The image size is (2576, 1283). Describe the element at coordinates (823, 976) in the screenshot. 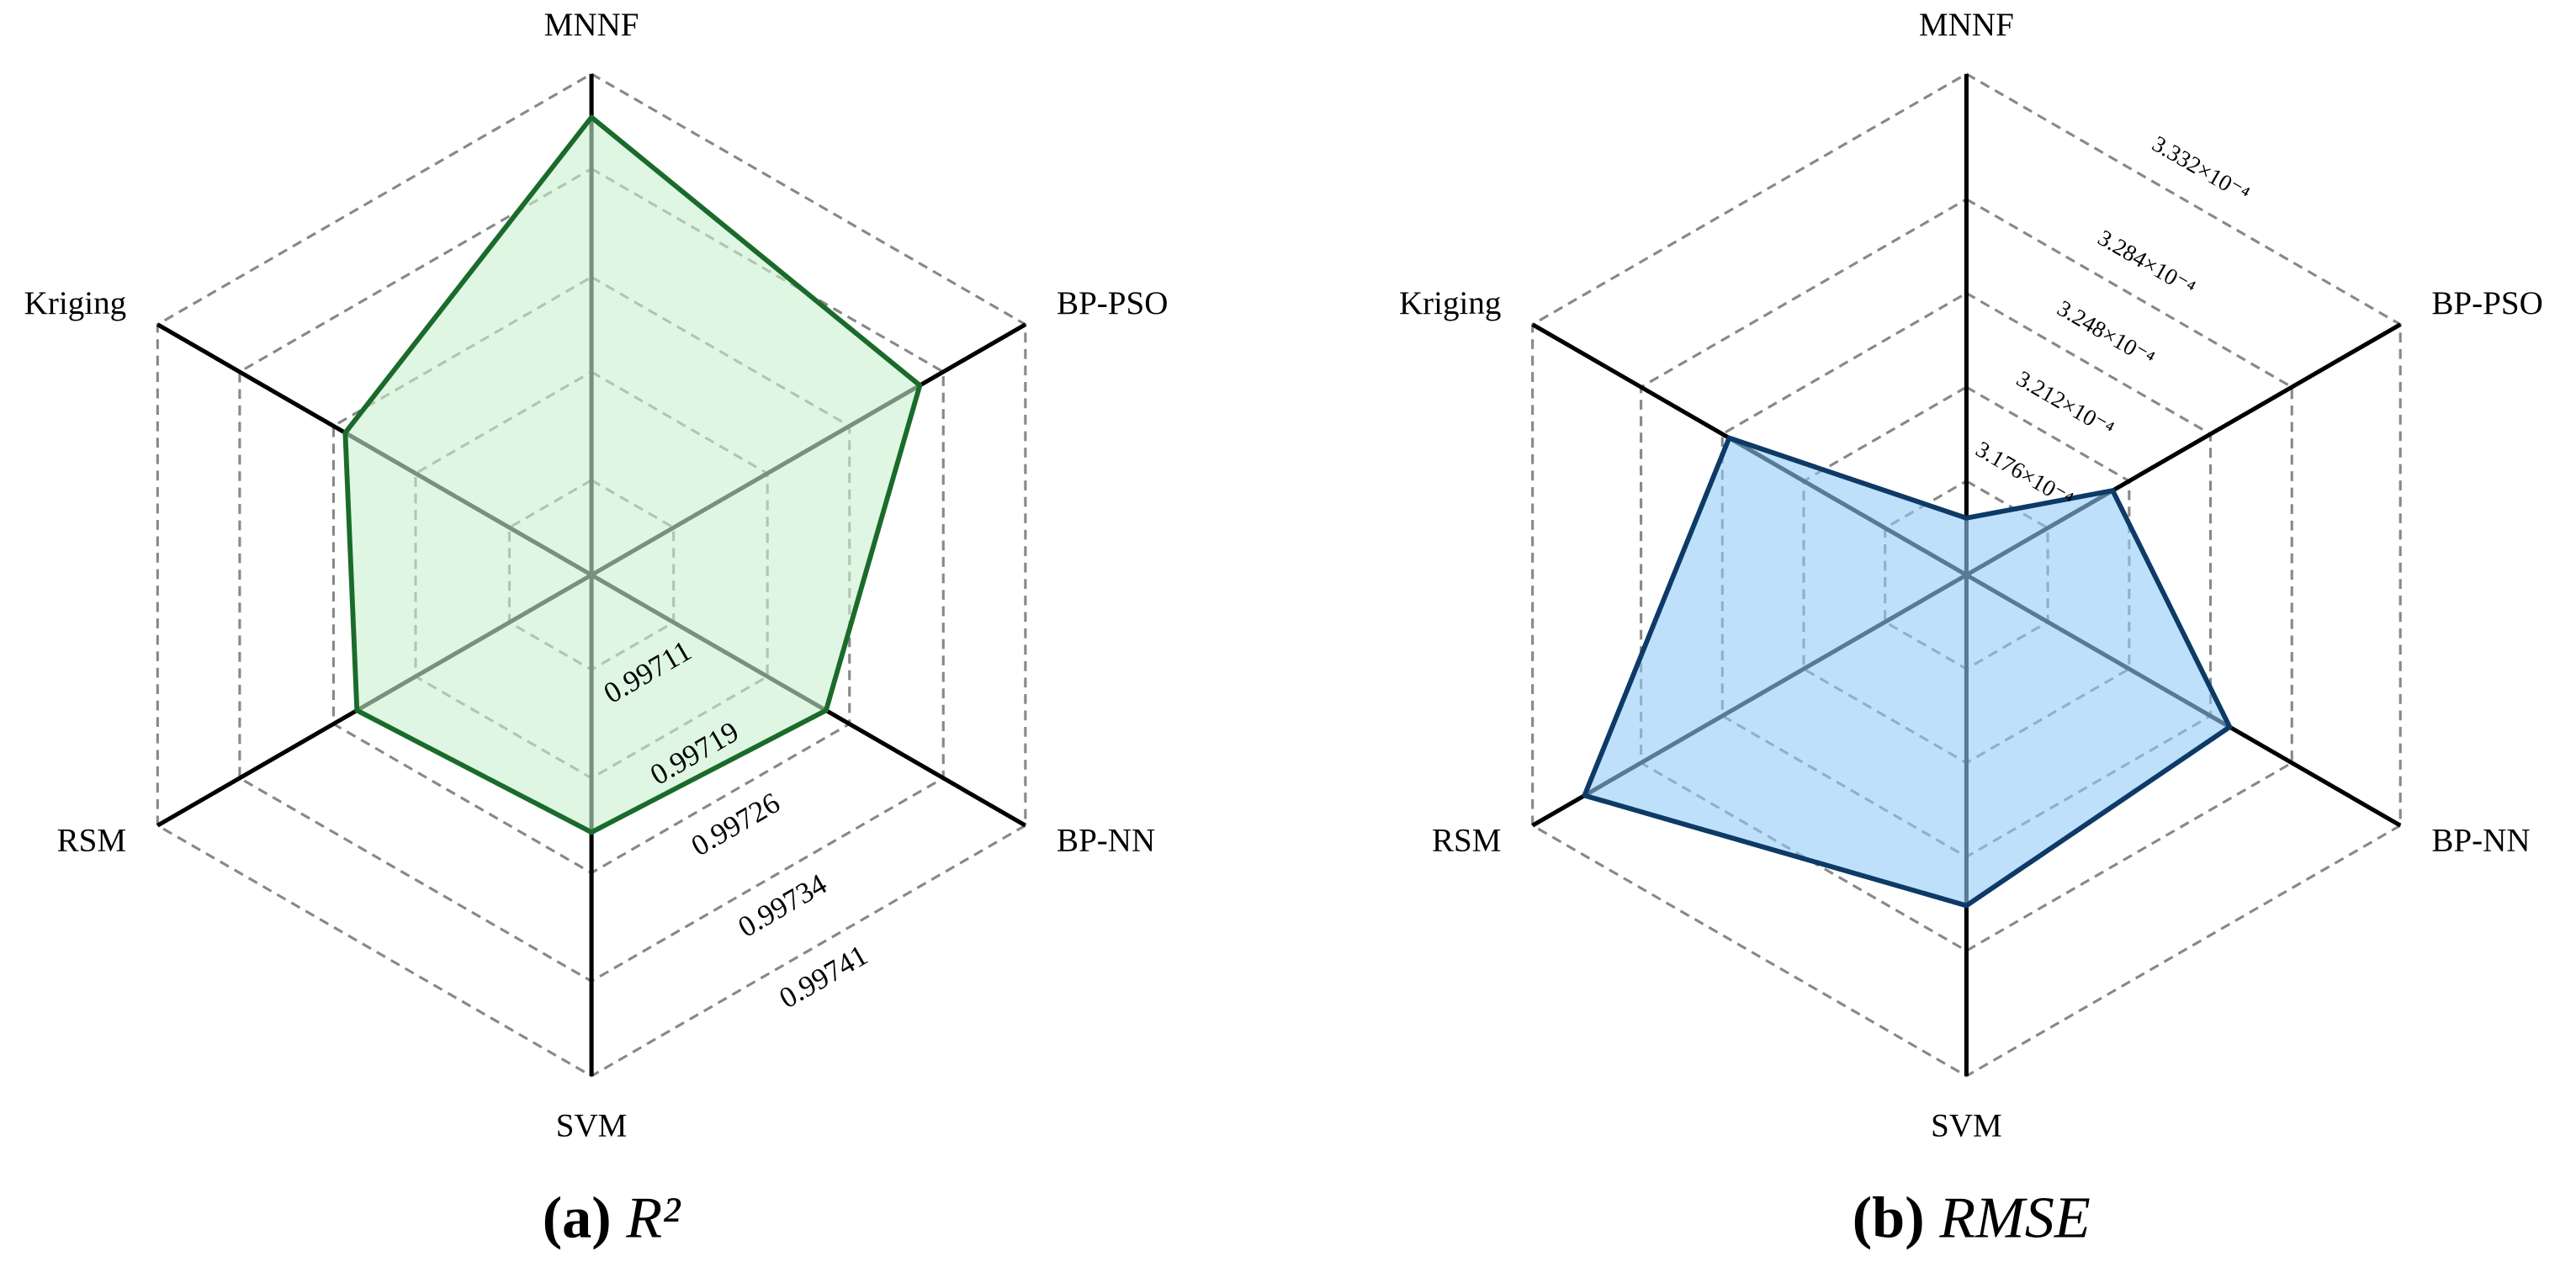

I see `tick-label: 0.99741` at that location.